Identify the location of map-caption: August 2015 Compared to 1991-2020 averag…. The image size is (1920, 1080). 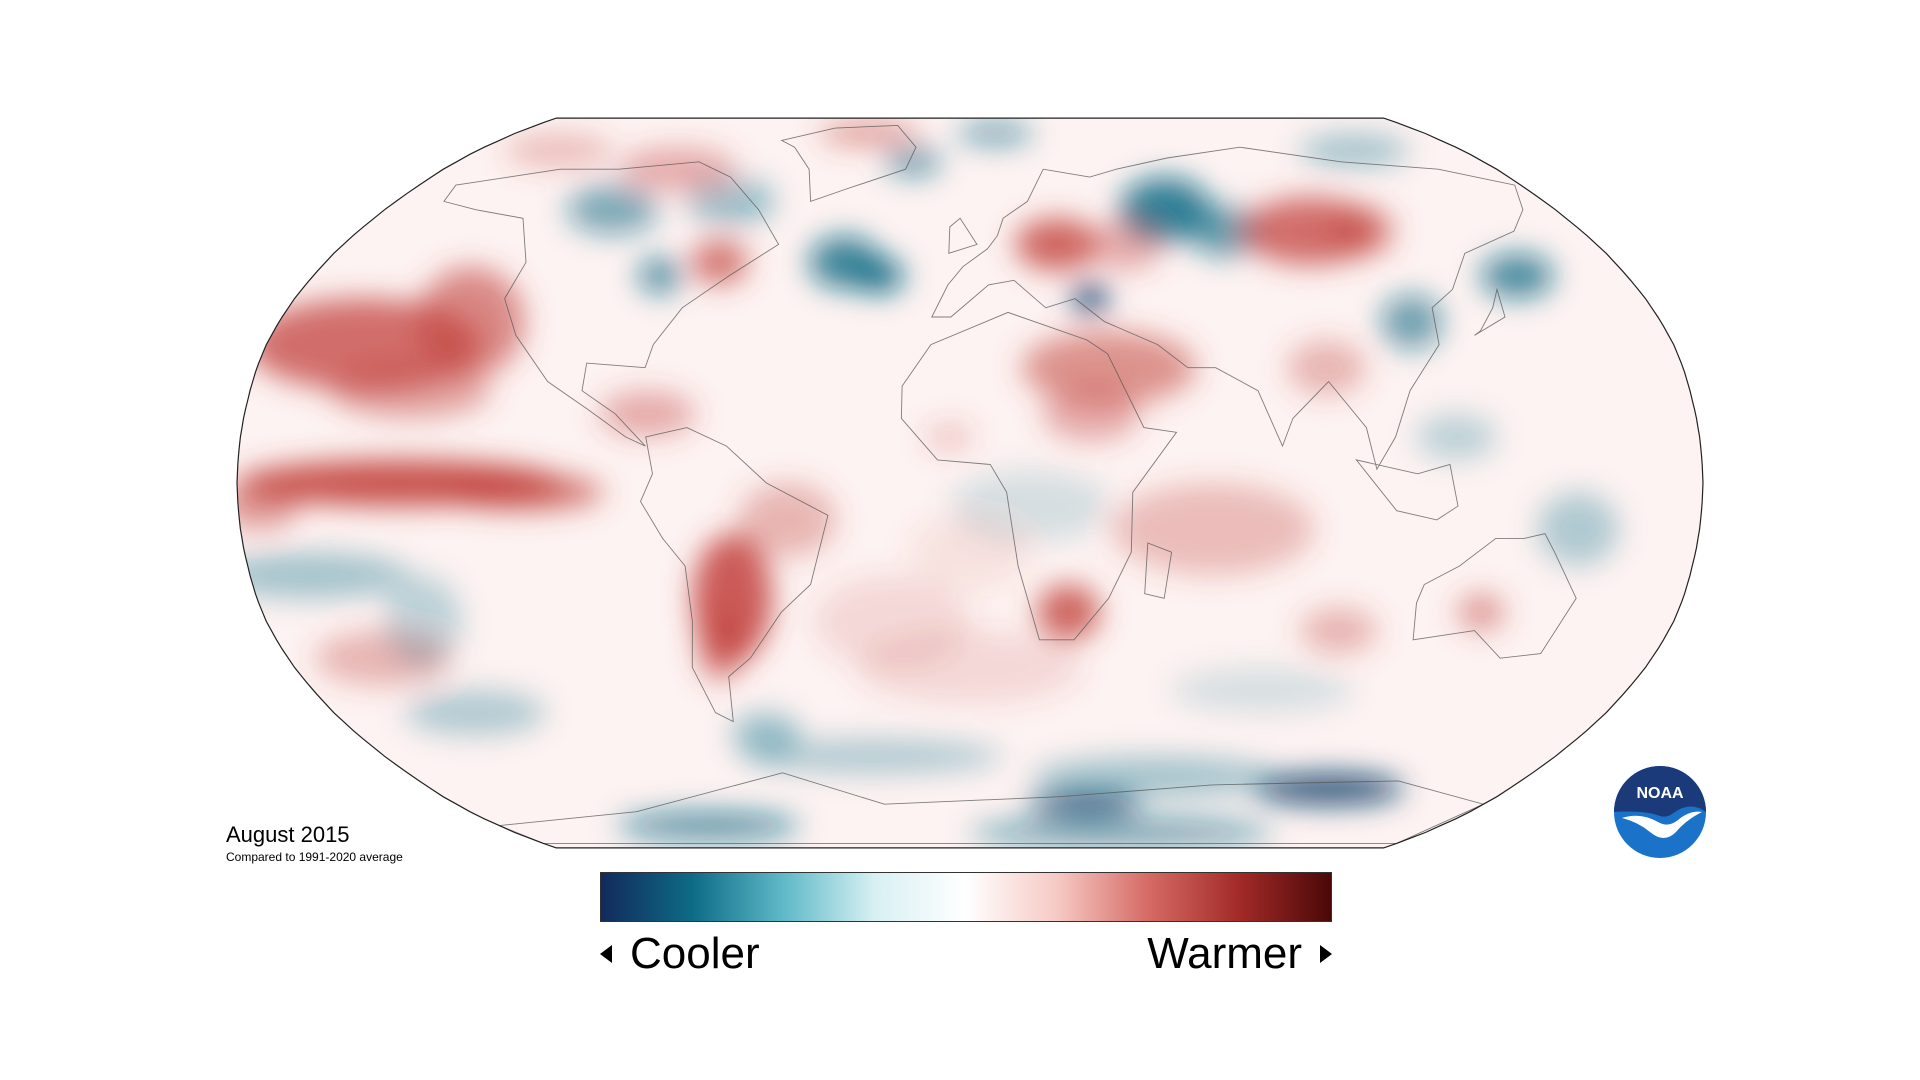
(314, 843).